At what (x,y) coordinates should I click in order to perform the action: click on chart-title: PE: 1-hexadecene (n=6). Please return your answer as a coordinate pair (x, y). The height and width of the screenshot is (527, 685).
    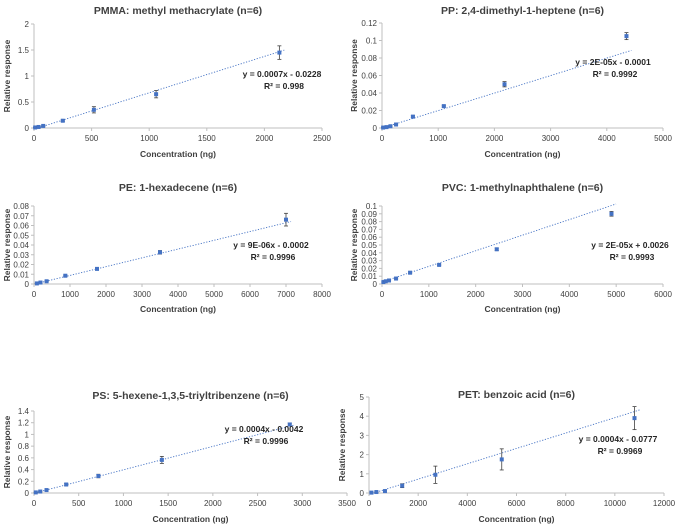
    Looking at the image, I should click on (178, 188).